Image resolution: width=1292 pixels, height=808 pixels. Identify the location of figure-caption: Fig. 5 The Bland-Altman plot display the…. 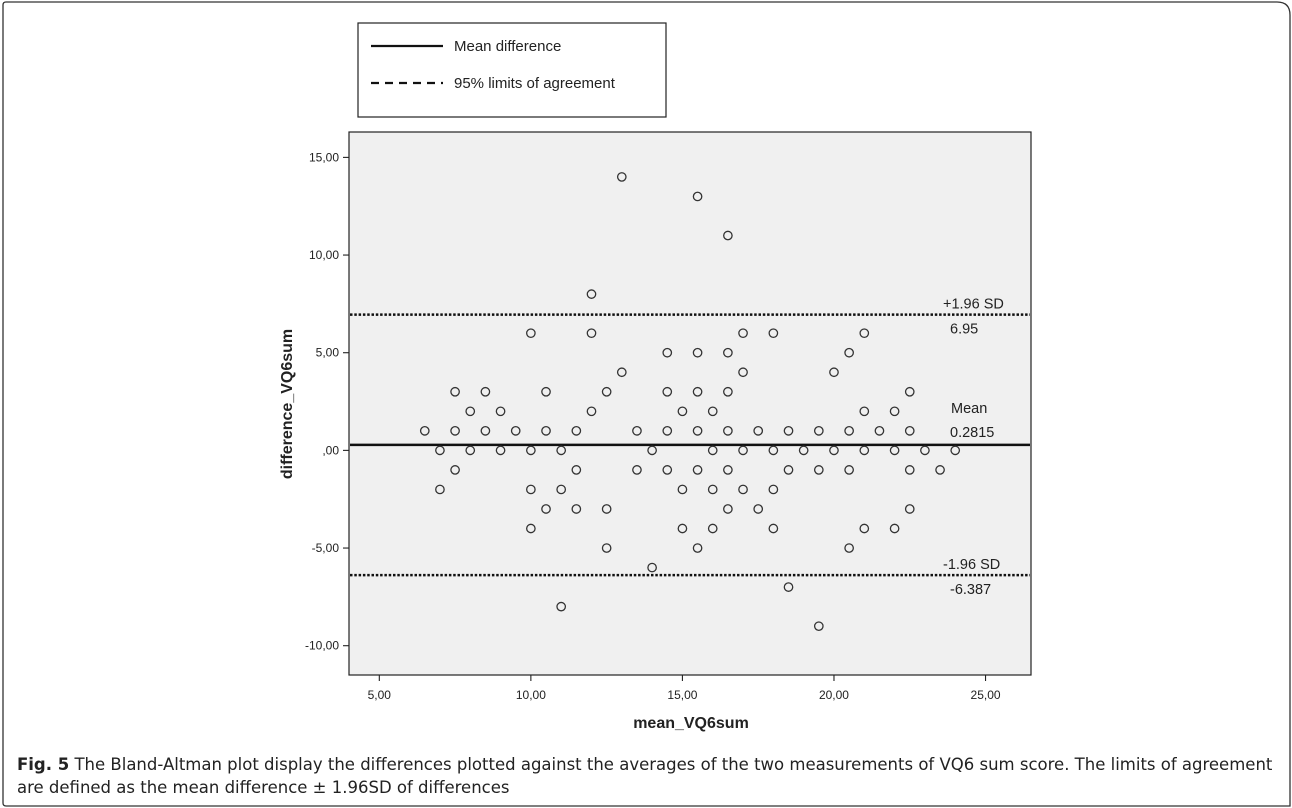
(647, 776).